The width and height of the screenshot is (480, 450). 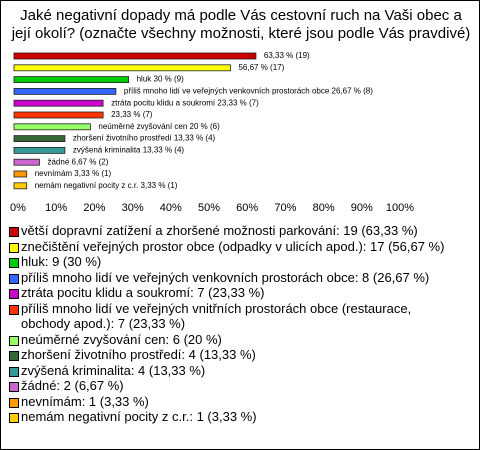 I want to click on legend-item: hluk: 9 (30 %), so click(x=232, y=262).